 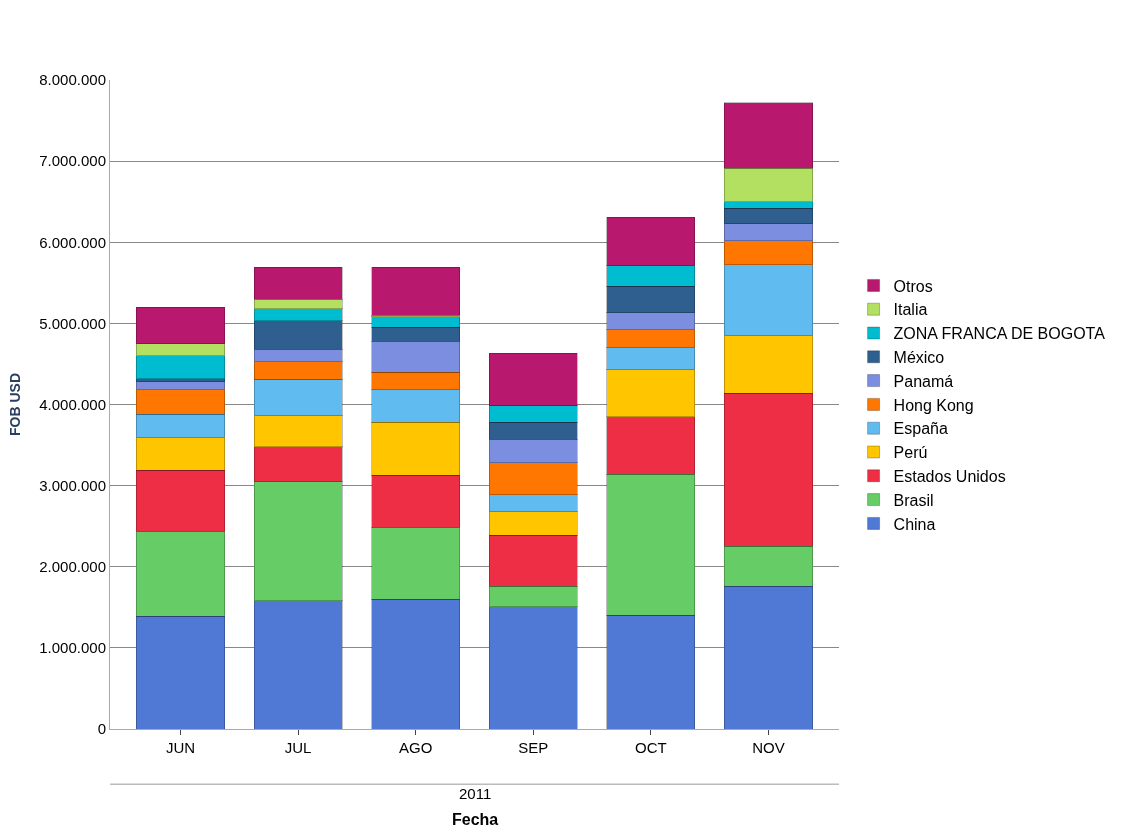 What do you see at coordinates (72, 80) in the screenshot?
I see `y-tick-label: 8.000.000` at bounding box center [72, 80].